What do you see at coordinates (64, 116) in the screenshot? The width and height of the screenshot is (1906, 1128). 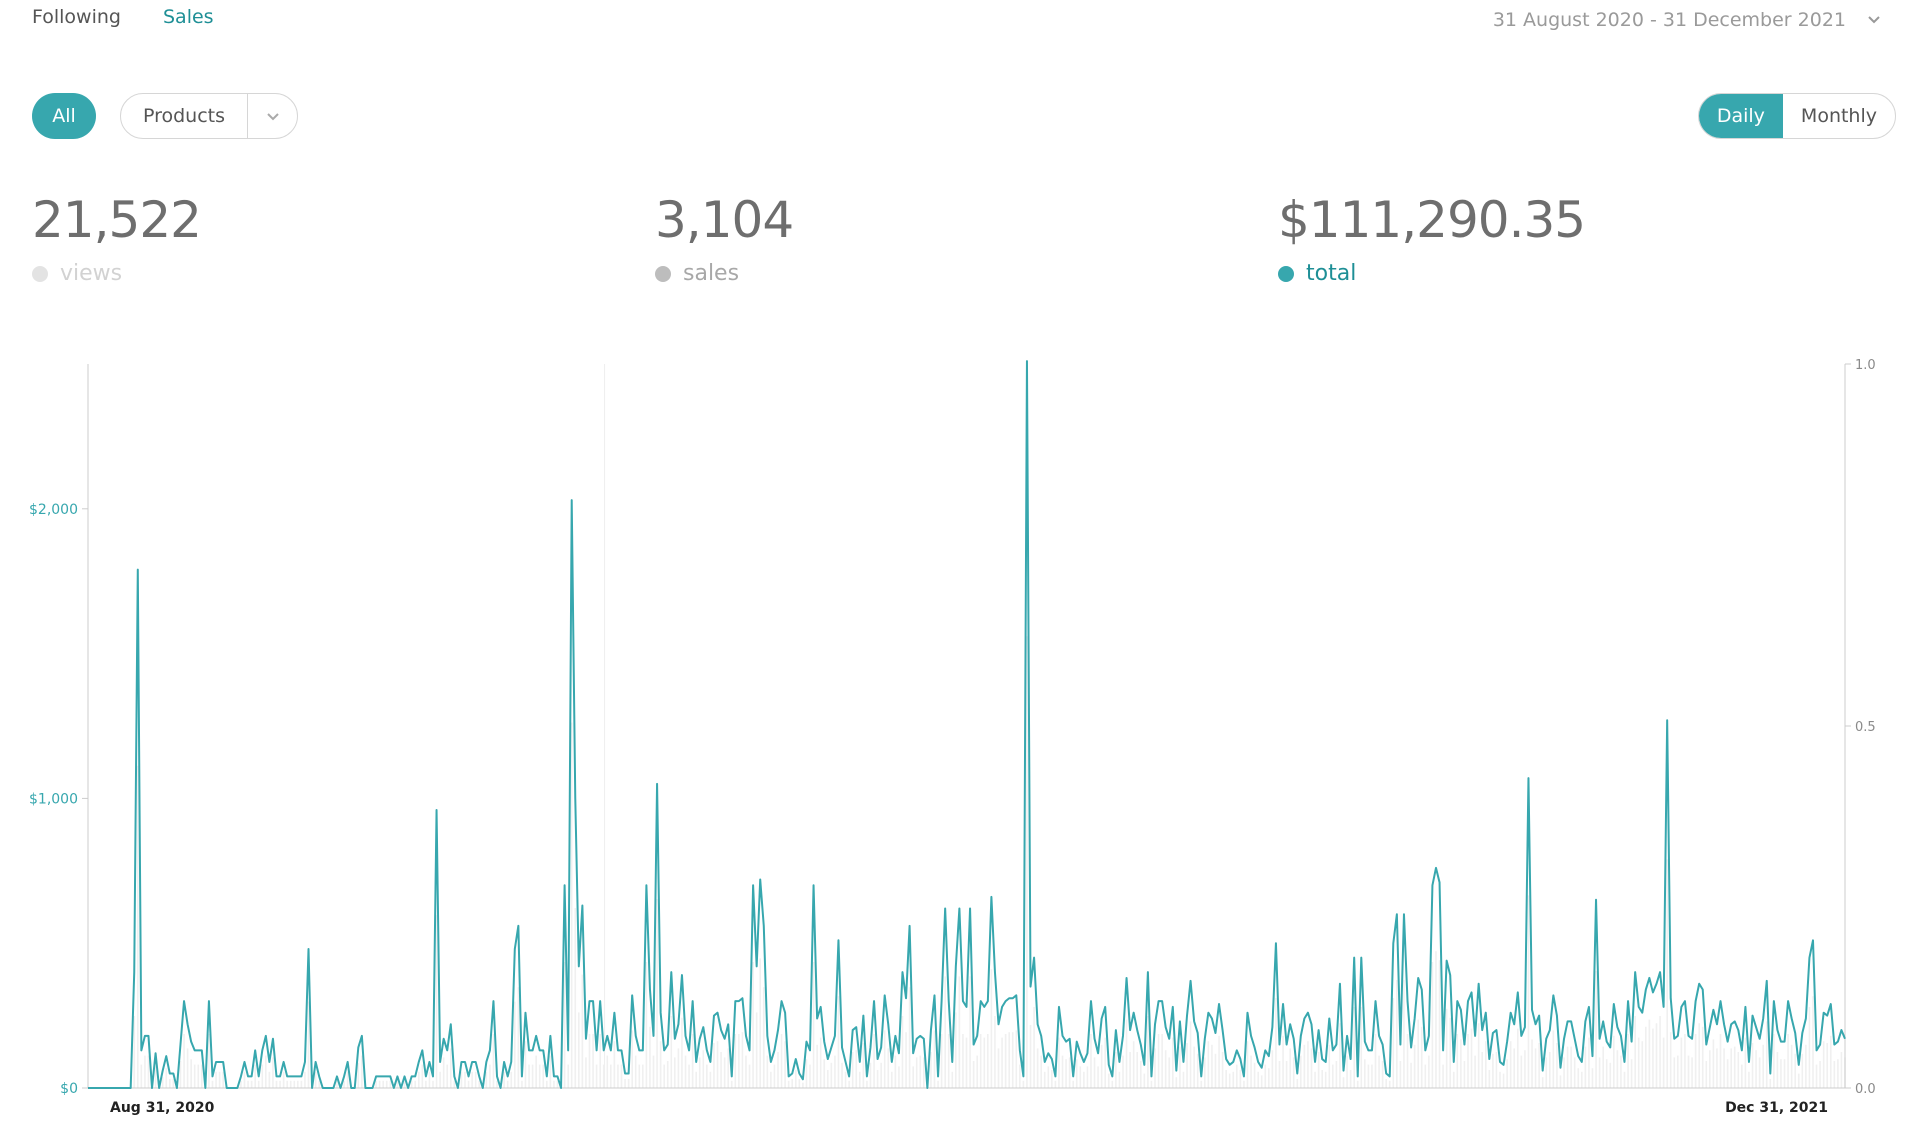 I see `all-filter-button: All` at bounding box center [64, 116].